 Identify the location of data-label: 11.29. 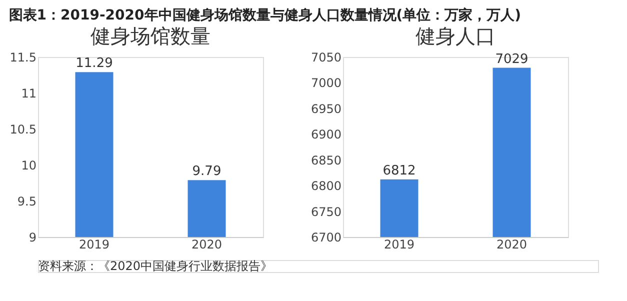
(94, 64).